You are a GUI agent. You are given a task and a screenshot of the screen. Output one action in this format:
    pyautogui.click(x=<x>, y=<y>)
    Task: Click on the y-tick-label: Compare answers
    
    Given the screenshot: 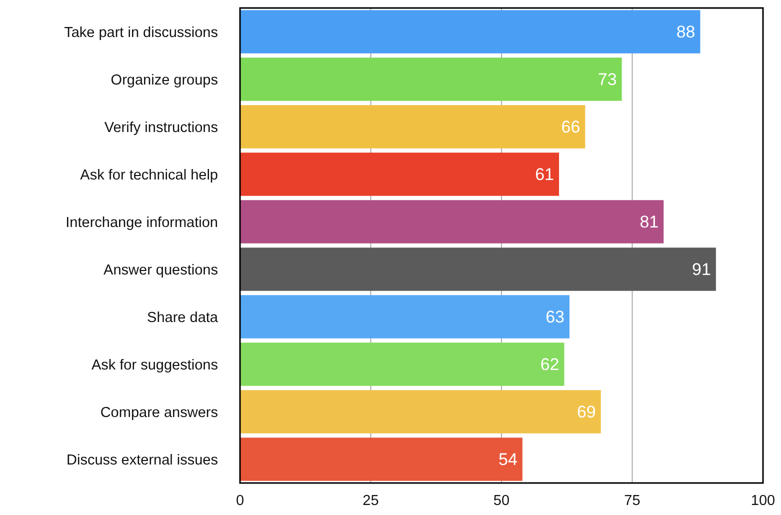 What is the action you would take?
    pyautogui.click(x=159, y=412)
    